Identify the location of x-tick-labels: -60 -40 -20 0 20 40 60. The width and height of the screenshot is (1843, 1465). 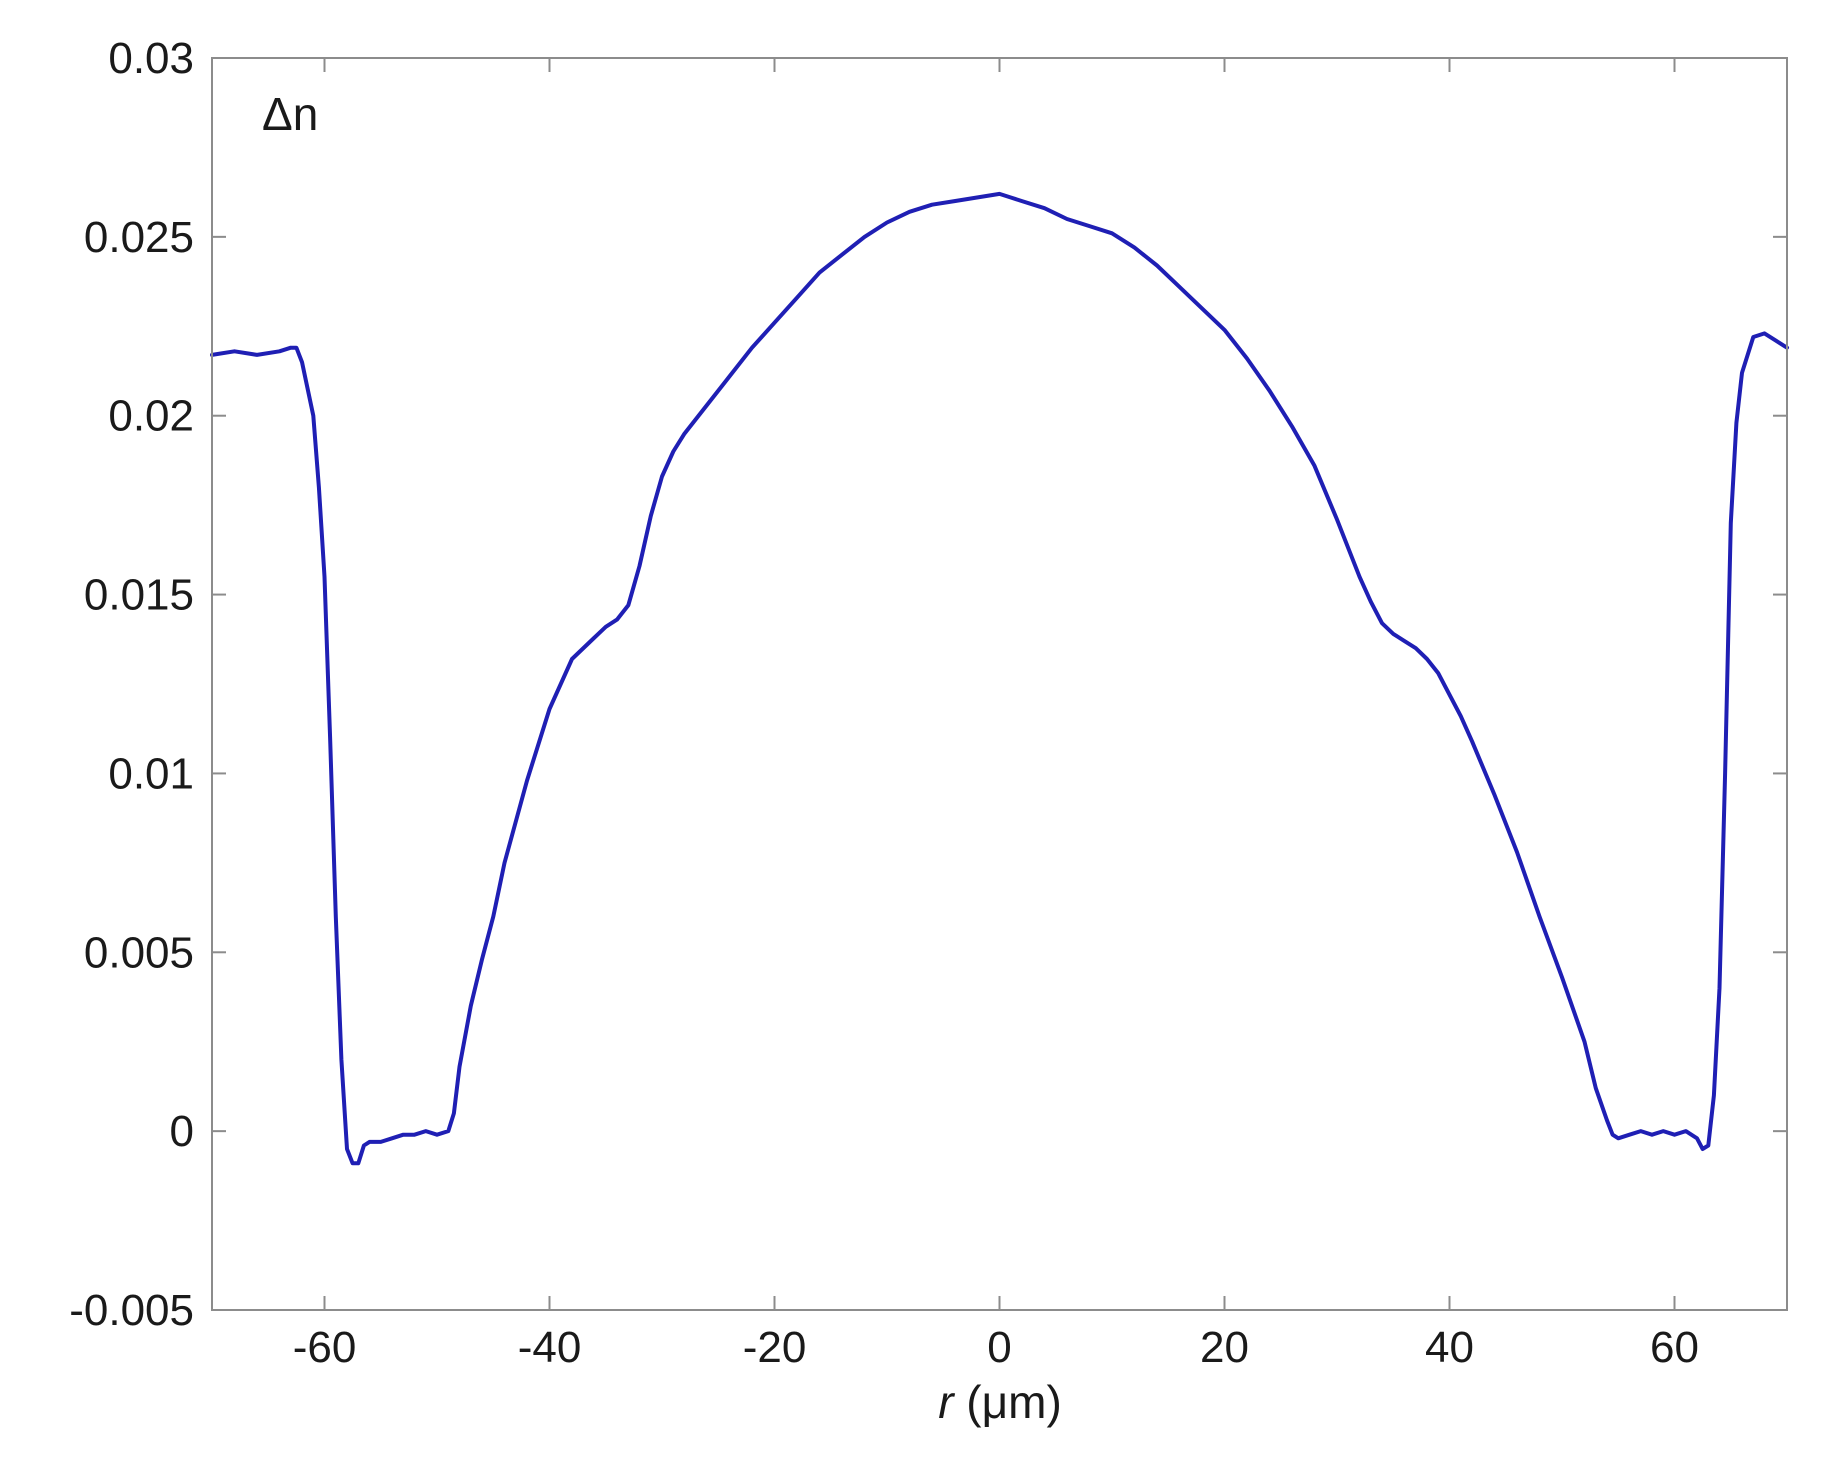
(996, 1347).